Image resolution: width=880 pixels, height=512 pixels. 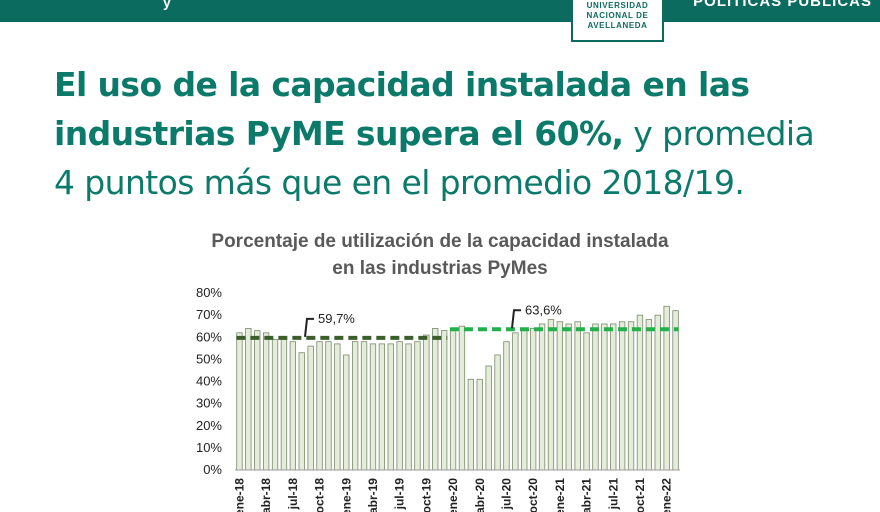 I want to click on y-tick-label: 60%, so click(x=209, y=336).